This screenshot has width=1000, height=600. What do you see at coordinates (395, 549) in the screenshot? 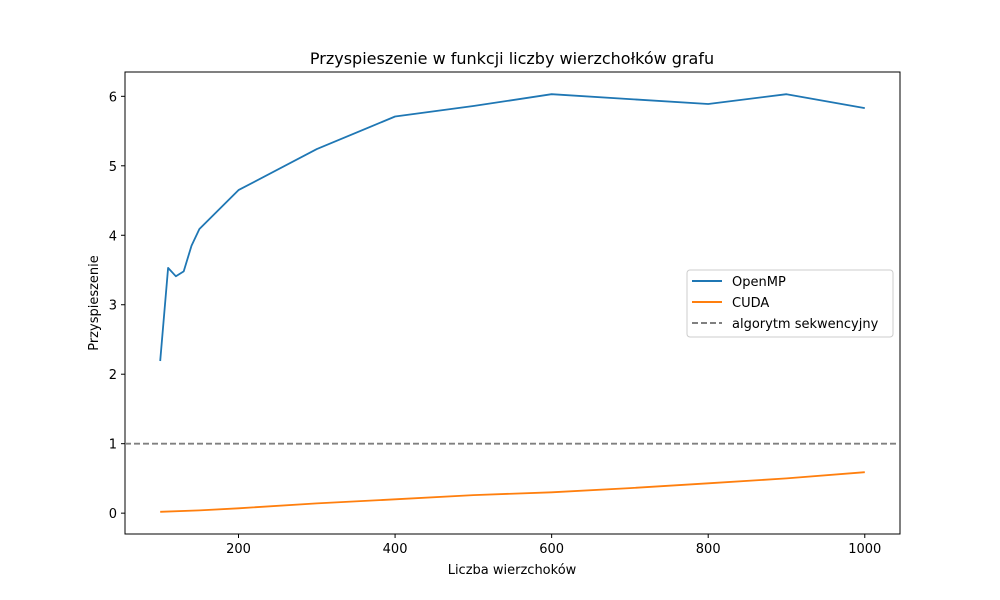
I see `x-tick-label: 400` at bounding box center [395, 549].